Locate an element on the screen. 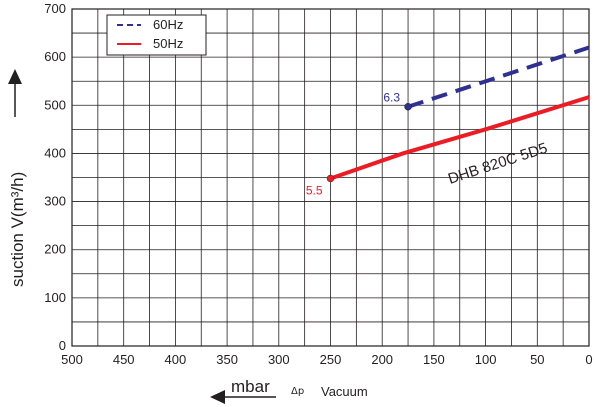 The image size is (594, 407). legend-box is located at coordinates (156, 35).